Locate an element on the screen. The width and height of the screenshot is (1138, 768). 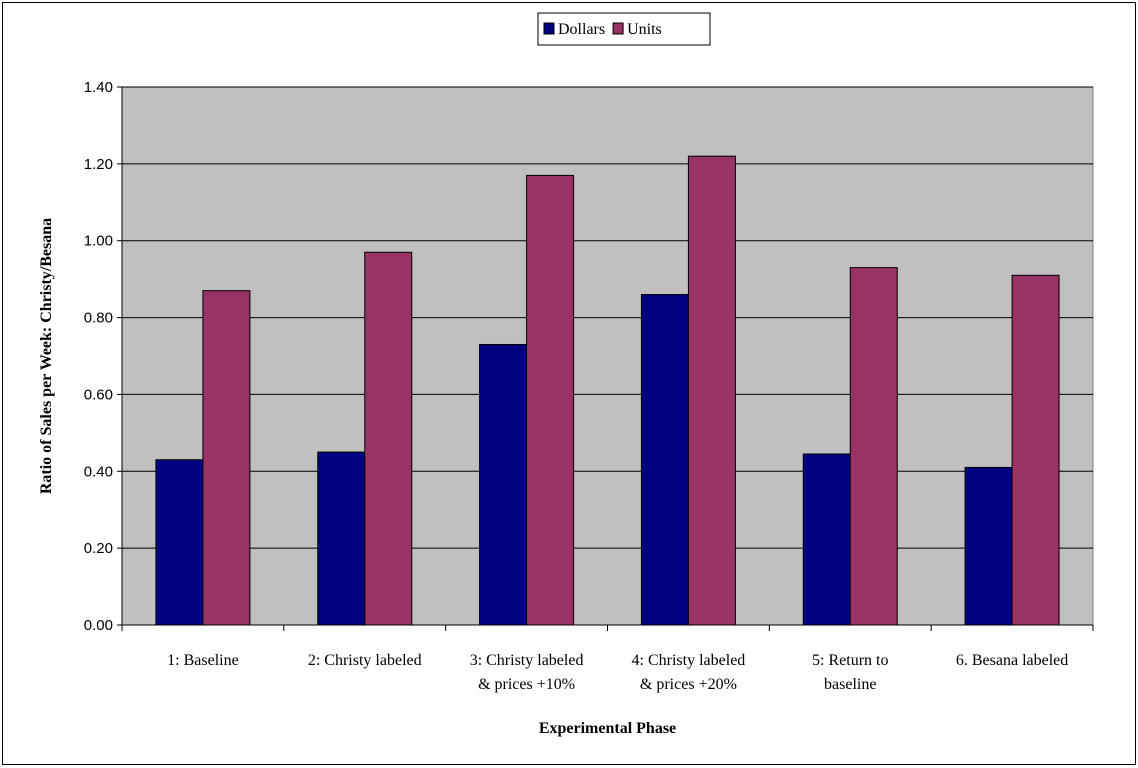
y-tick-label: 0.20 is located at coordinates (98, 548).